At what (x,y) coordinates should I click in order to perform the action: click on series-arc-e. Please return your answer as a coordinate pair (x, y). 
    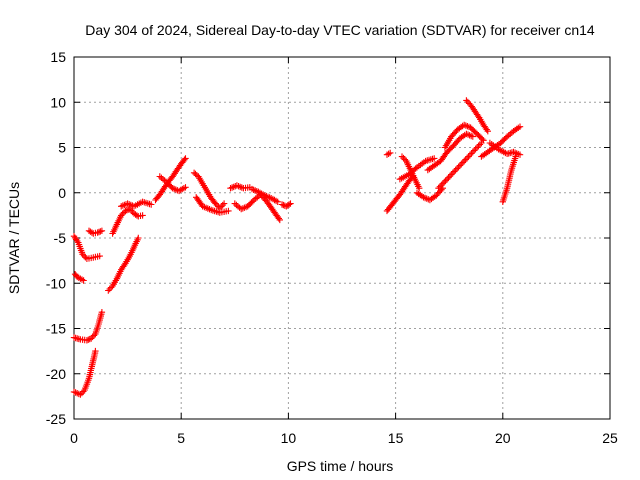
    Looking at the image, I should click on (95, 232).